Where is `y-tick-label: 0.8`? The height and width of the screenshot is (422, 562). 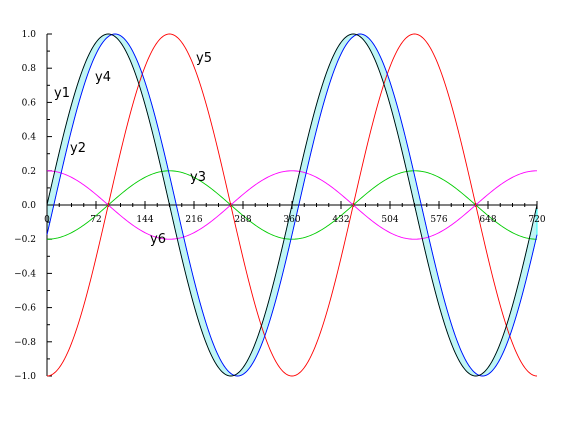 y-tick-label: 0.8 is located at coordinates (29, 69).